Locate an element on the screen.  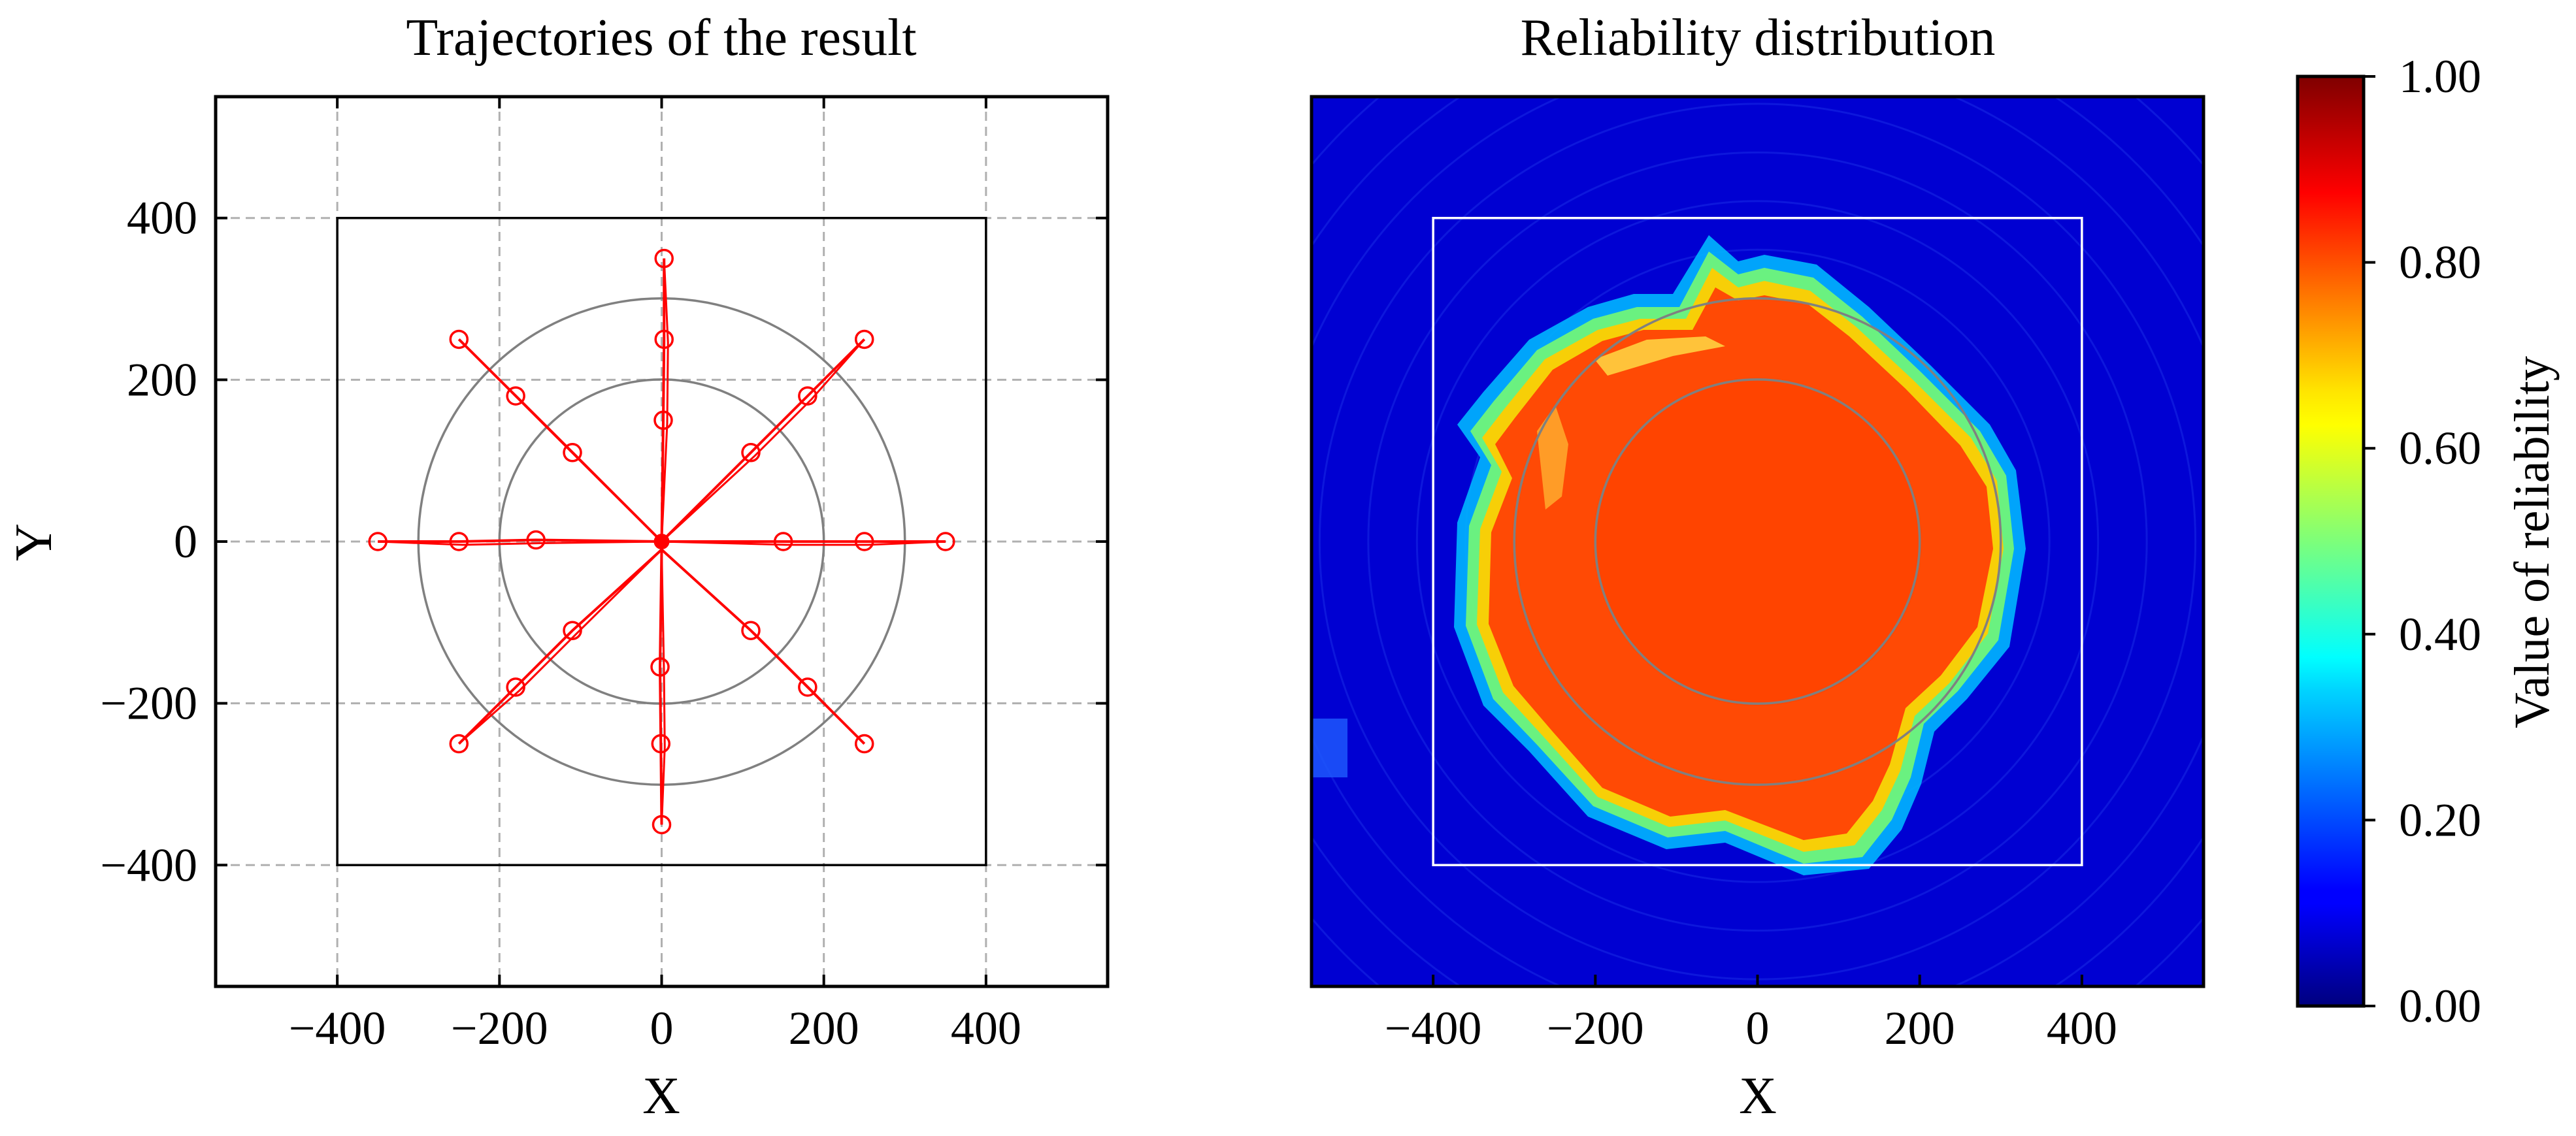
y-tick-label: −400 is located at coordinates (148, 865).